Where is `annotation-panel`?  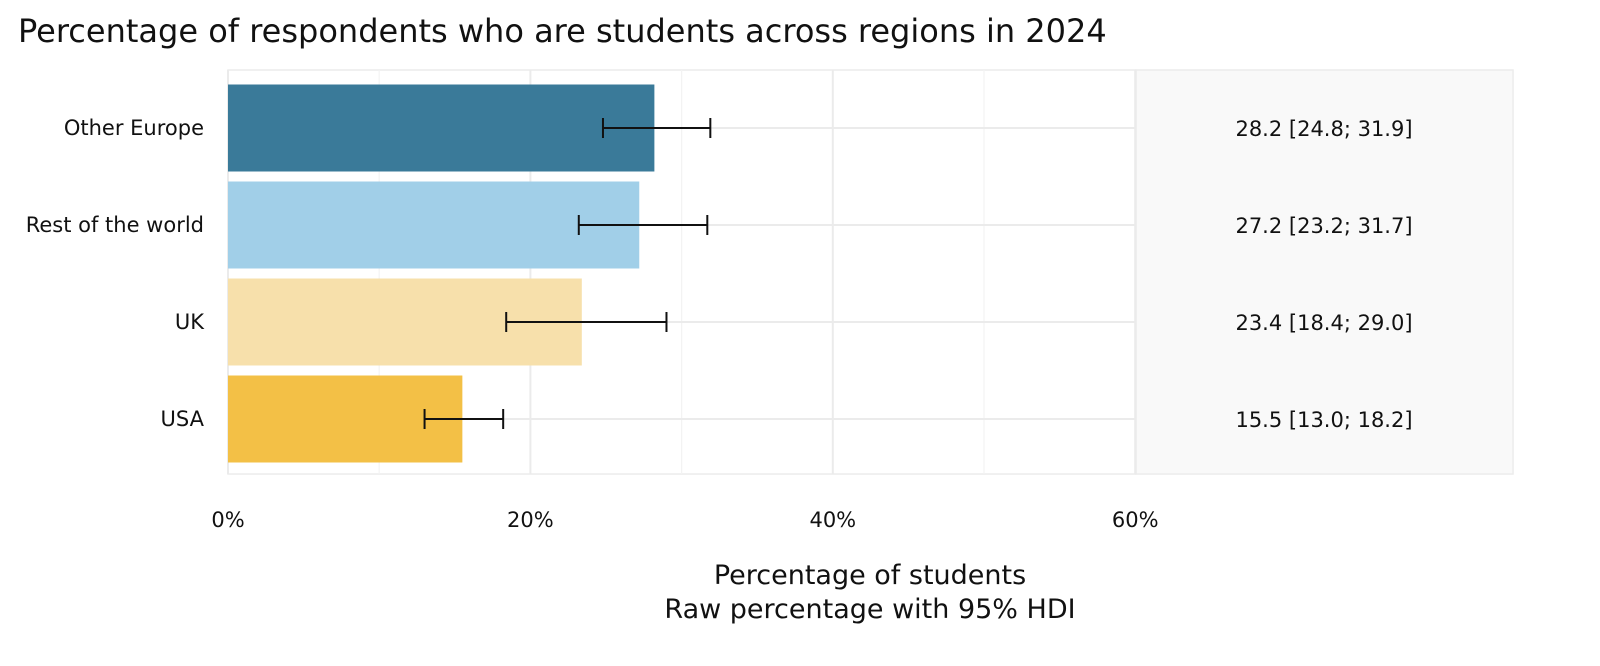
annotation-panel is located at coordinates (1324, 272).